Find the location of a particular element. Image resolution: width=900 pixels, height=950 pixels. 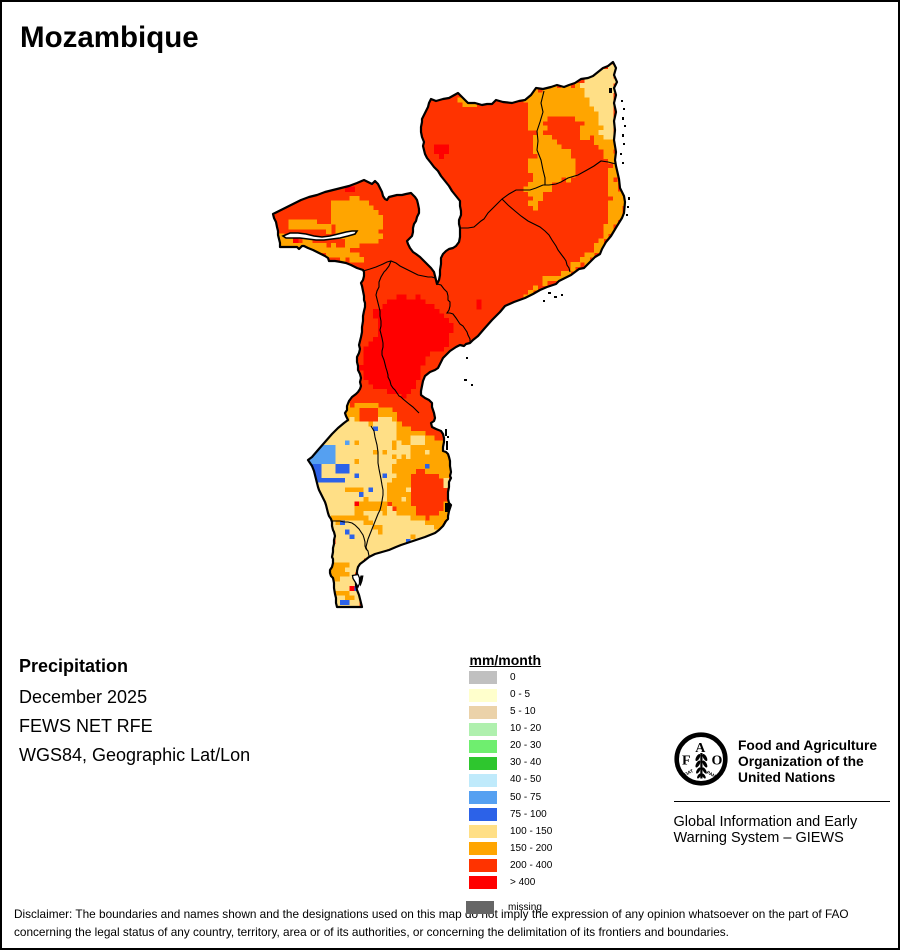

svg-text: O is located at coordinates (716, 760).